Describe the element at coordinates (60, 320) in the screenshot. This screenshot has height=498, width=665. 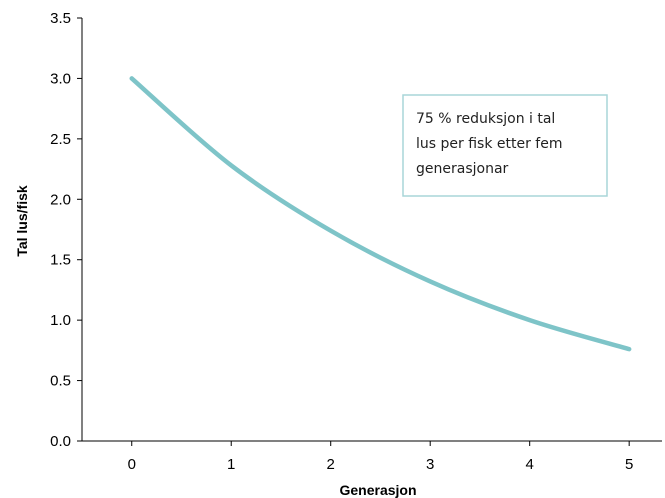
I see `y-tick-label: 1.0` at that location.